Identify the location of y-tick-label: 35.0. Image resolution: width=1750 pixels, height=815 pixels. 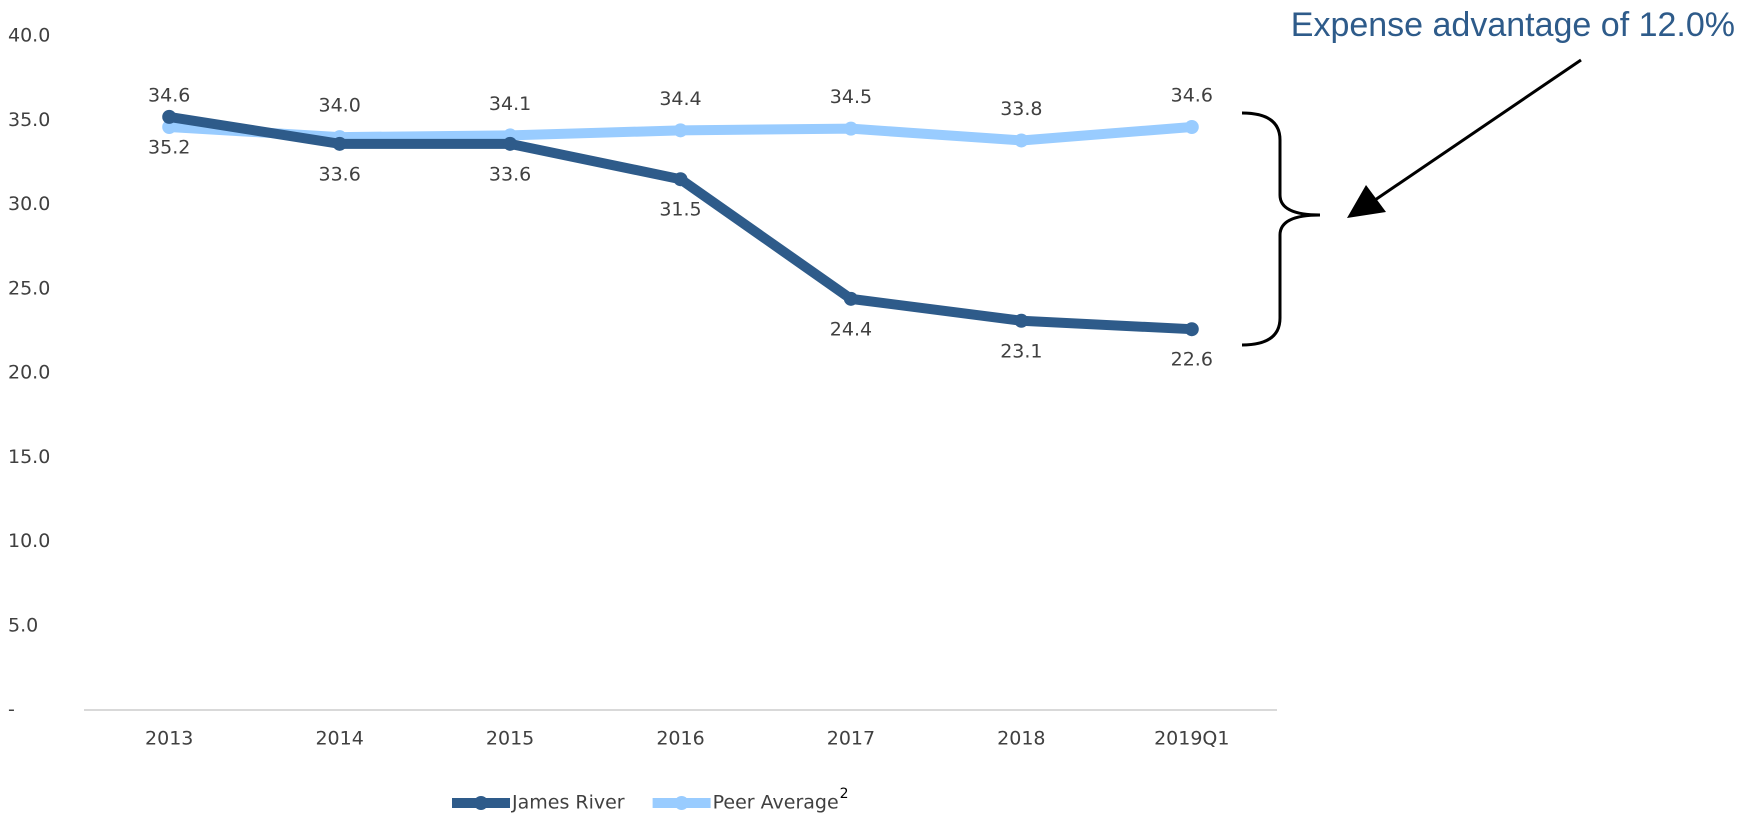
(29, 120).